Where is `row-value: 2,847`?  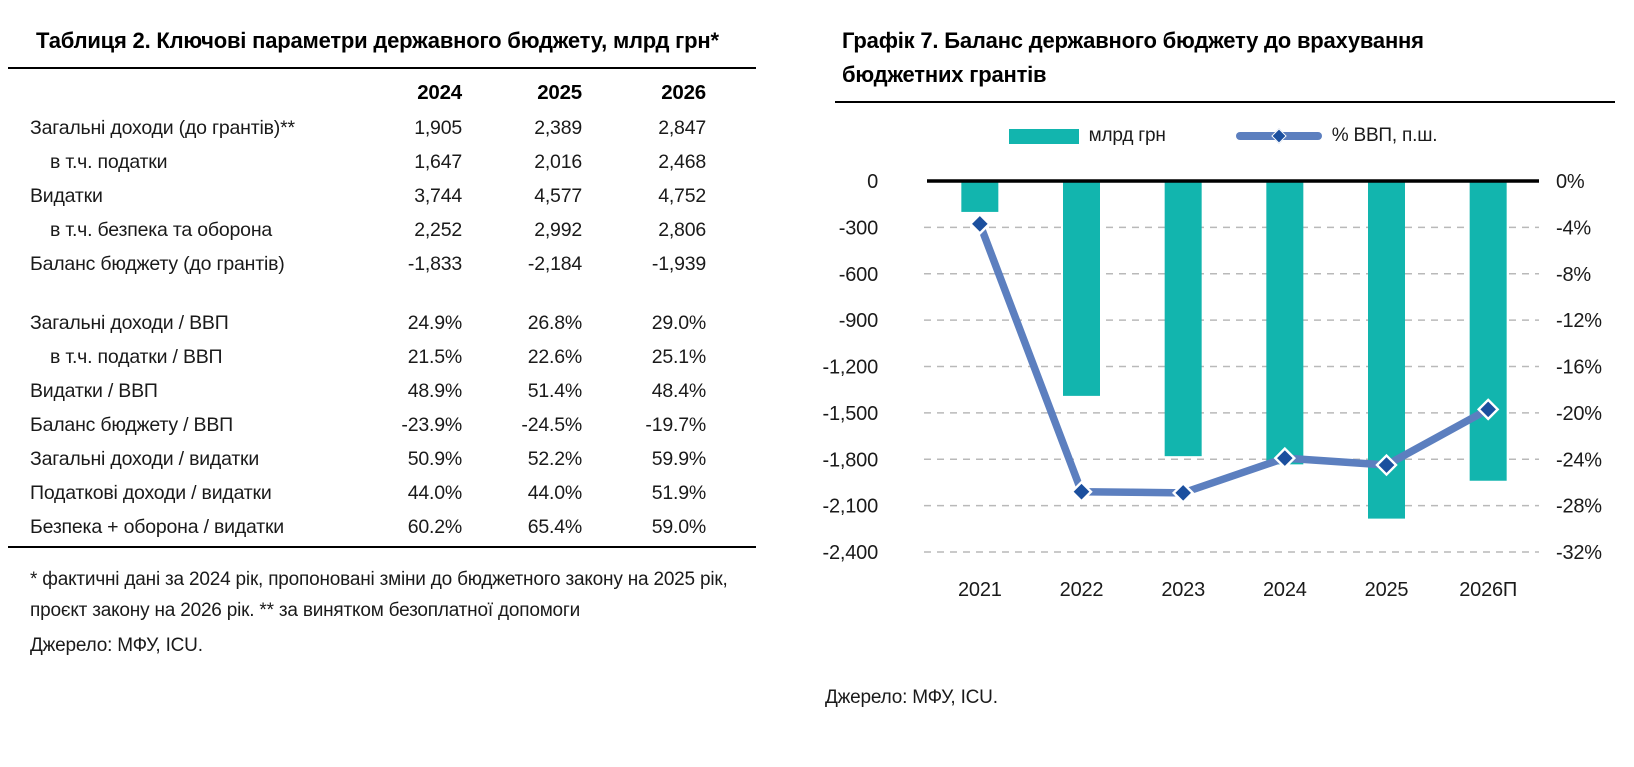 row-value: 2,847 is located at coordinates (682, 127).